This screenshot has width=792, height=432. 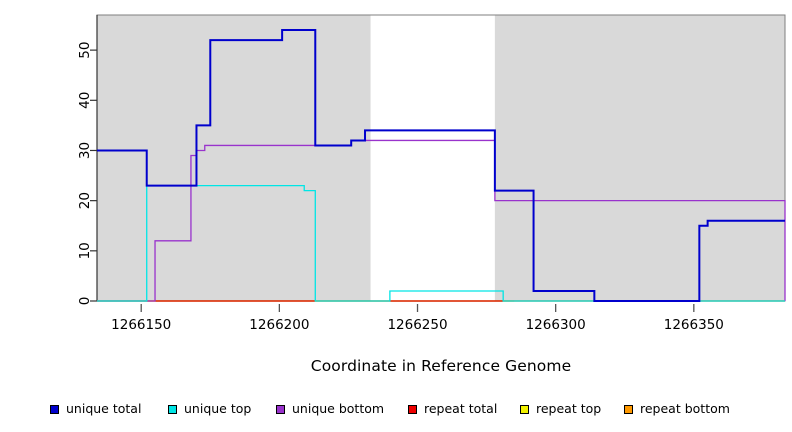 What do you see at coordinates (694, 325) in the screenshot?
I see `x-tick-label: 1266350` at bounding box center [694, 325].